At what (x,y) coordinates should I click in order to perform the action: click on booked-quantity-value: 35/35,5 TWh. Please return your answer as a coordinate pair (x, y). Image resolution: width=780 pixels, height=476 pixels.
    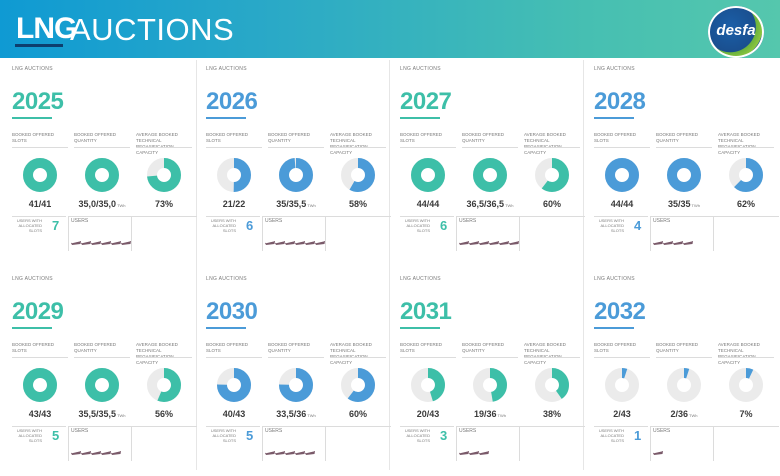
    Looking at the image, I should click on (296, 204).